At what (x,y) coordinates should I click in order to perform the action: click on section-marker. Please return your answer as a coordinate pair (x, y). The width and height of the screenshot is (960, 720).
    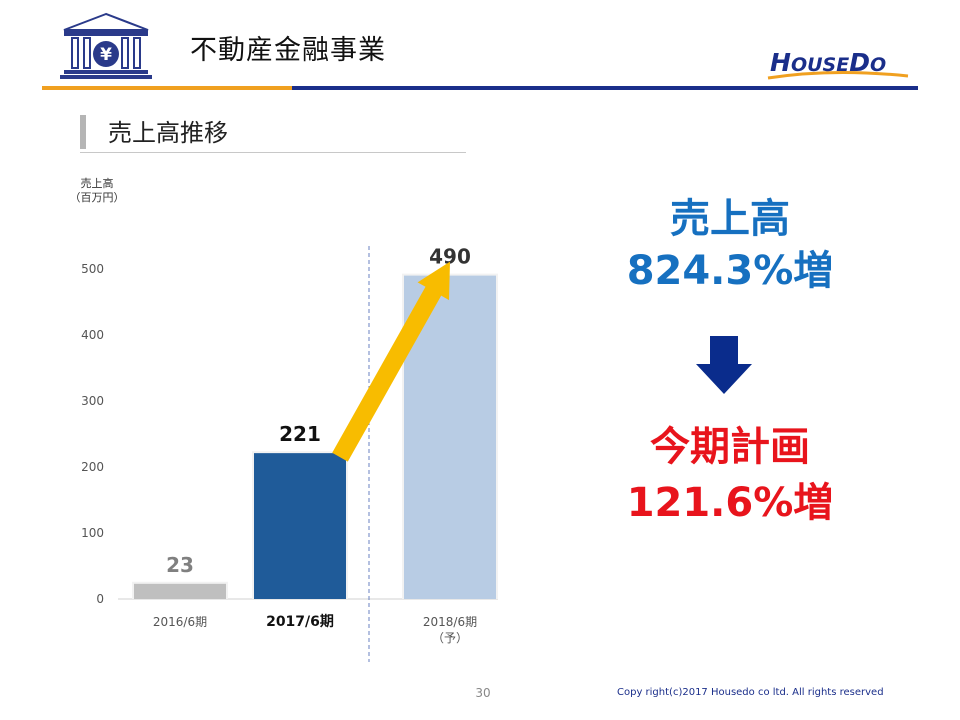
    Looking at the image, I should click on (83, 132).